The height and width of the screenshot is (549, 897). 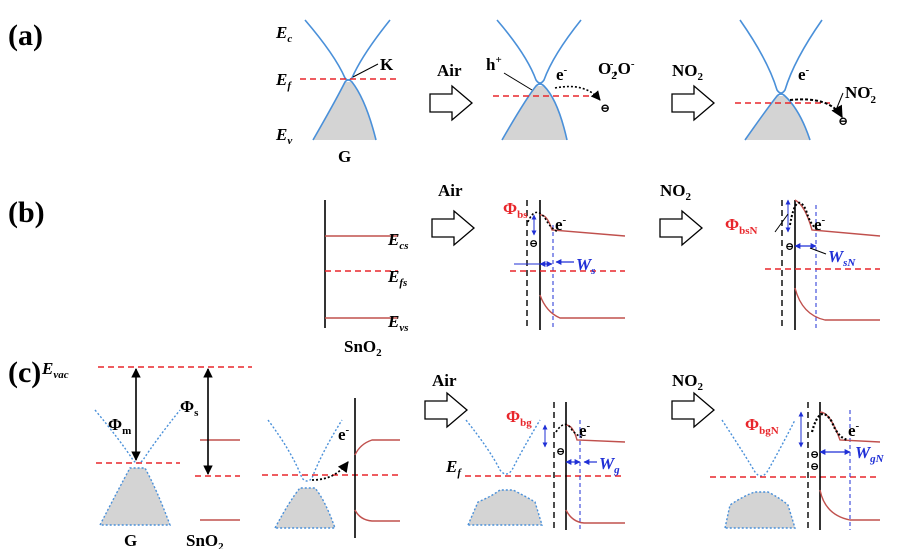 What do you see at coordinates (693, 410) in the screenshot?
I see `arrow-no2-c` at bounding box center [693, 410].